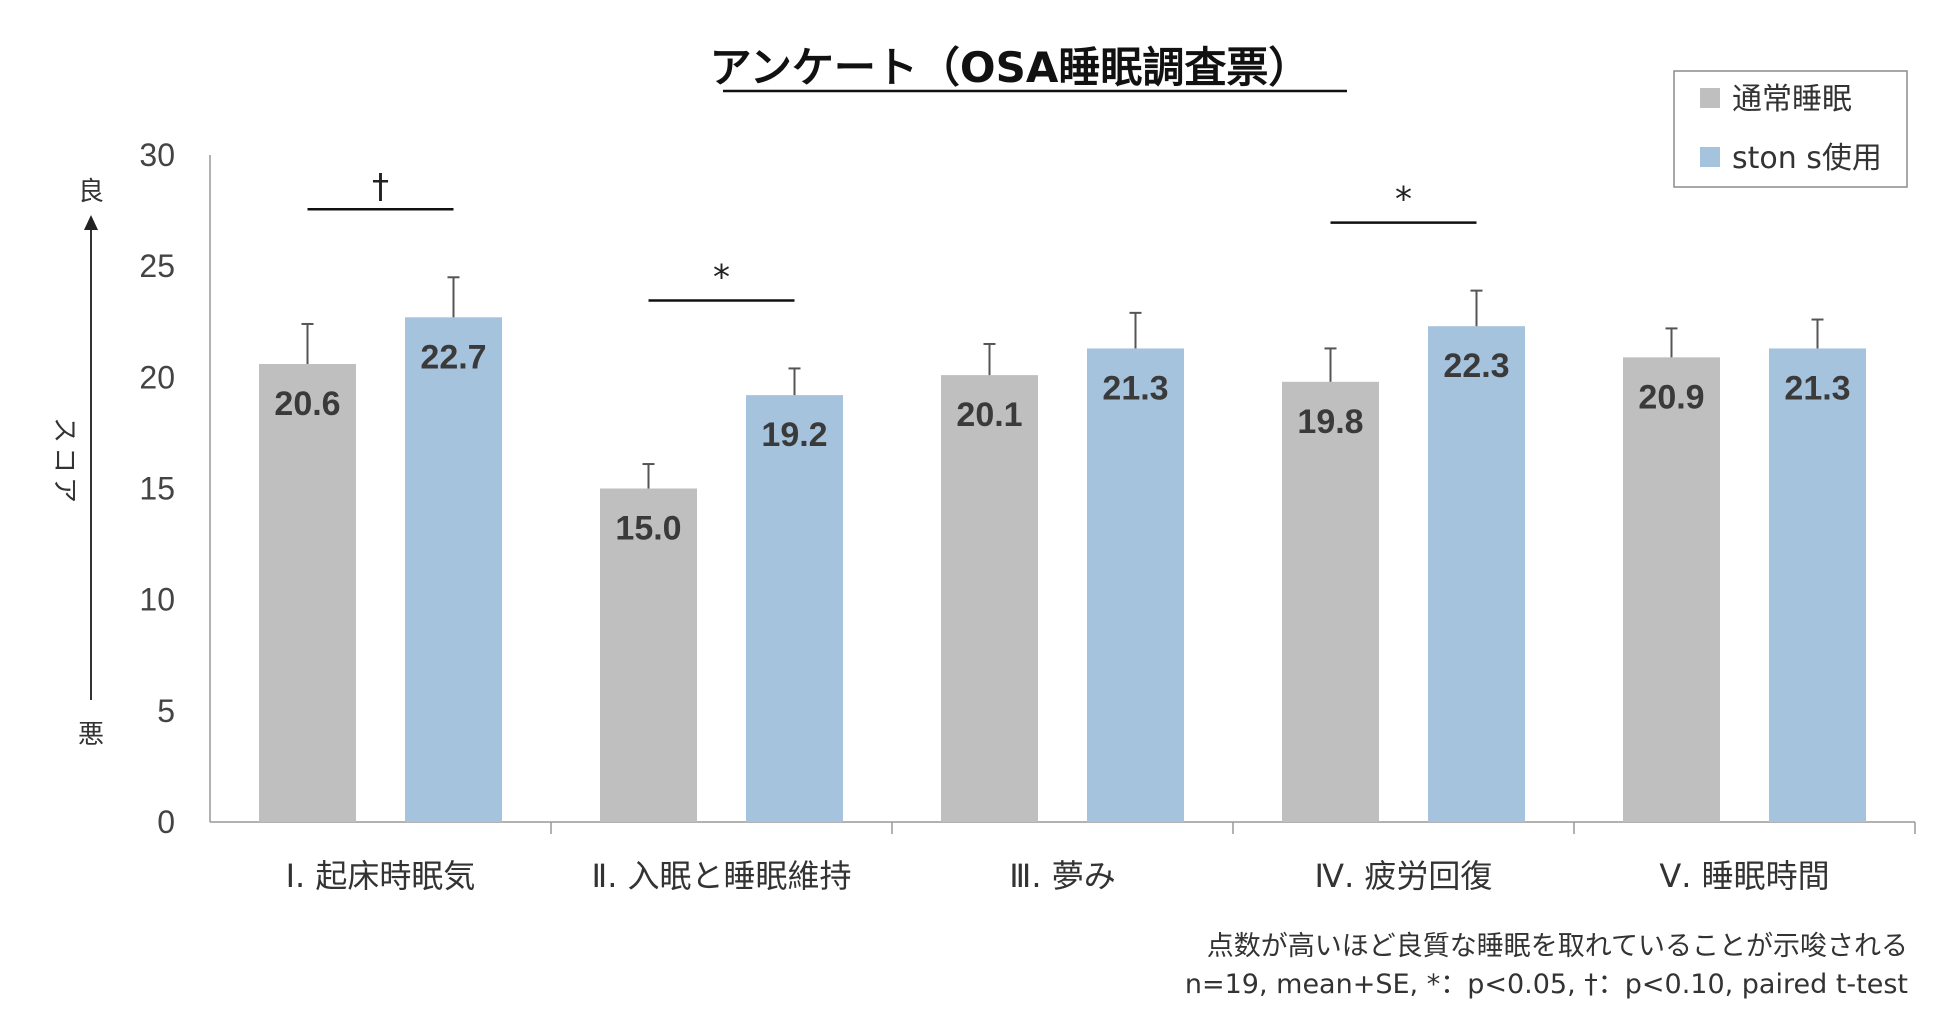  Describe the element at coordinates (1710, 98) in the screenshot. I see `legend-swatch-normal` at that location.